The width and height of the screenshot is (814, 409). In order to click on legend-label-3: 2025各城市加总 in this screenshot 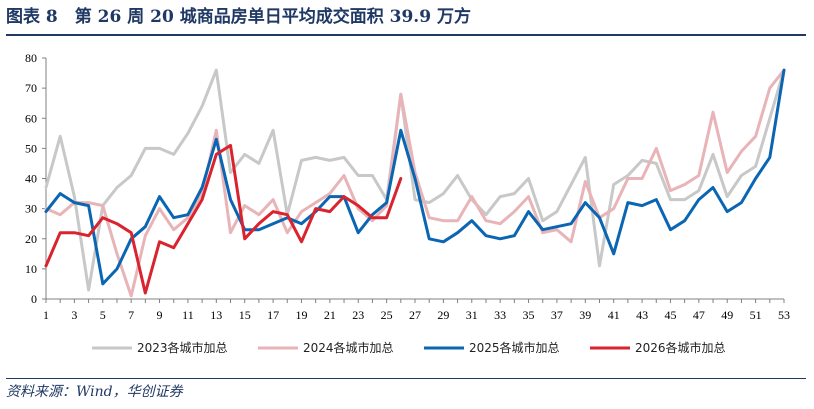, I will do `click(514, 347)`.